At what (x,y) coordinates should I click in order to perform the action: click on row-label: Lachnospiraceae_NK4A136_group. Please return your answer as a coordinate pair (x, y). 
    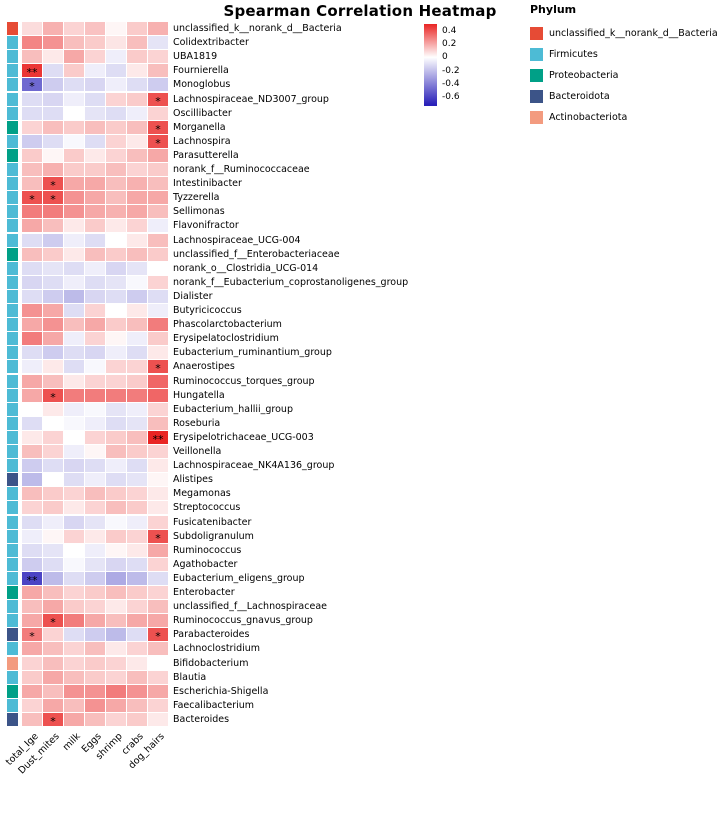
    Looking at the image, I should click on (254, 466).